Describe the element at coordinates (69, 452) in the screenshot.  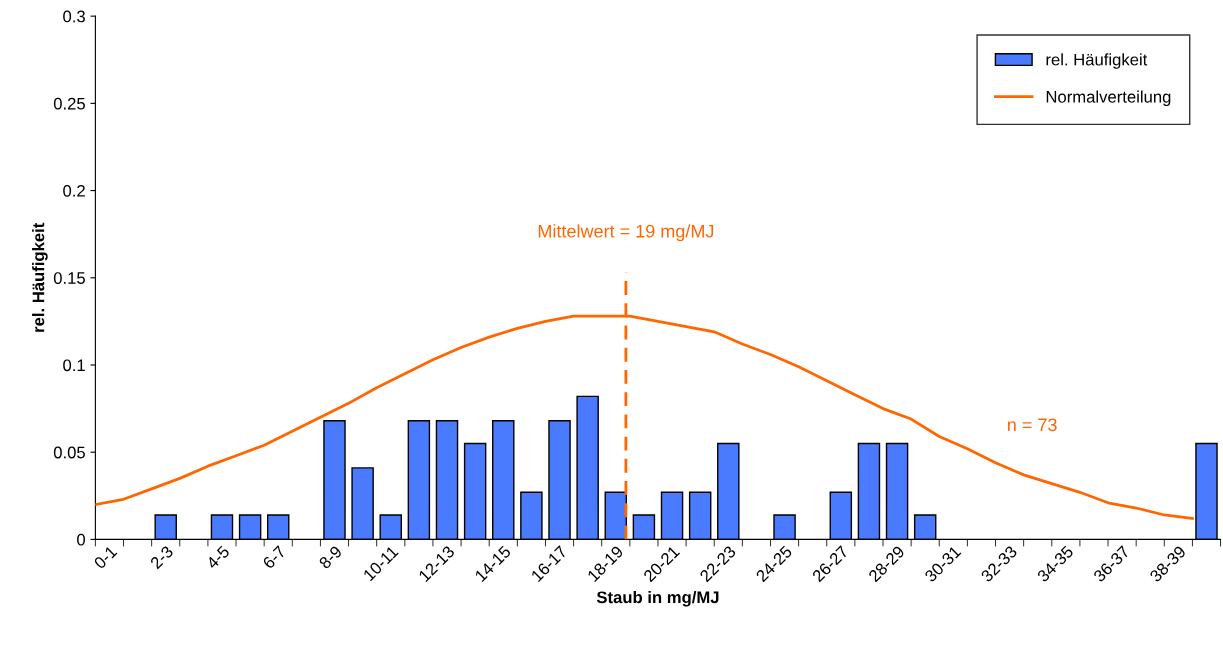
I see `y-tick-label: 0.05` at that location.